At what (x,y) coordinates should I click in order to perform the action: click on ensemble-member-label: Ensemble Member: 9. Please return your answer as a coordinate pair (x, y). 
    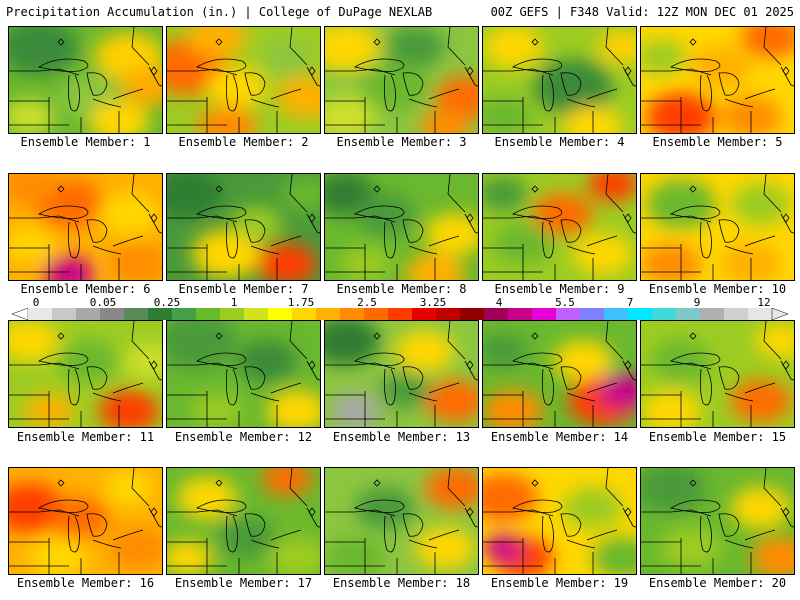
    Looking at the image, I should click on (559, 289).